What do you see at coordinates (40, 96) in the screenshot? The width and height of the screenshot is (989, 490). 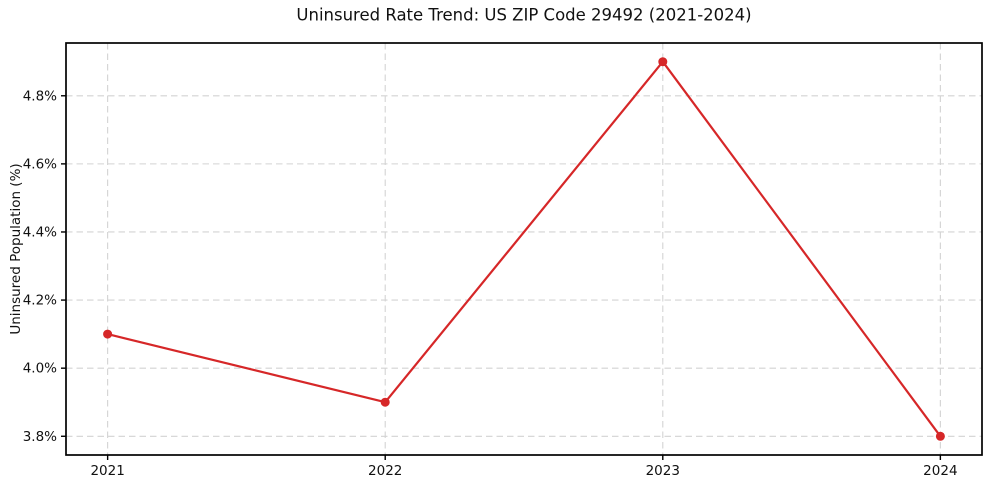 I see `y-tick-label: 4.8%` at bounding box center [40, 96].